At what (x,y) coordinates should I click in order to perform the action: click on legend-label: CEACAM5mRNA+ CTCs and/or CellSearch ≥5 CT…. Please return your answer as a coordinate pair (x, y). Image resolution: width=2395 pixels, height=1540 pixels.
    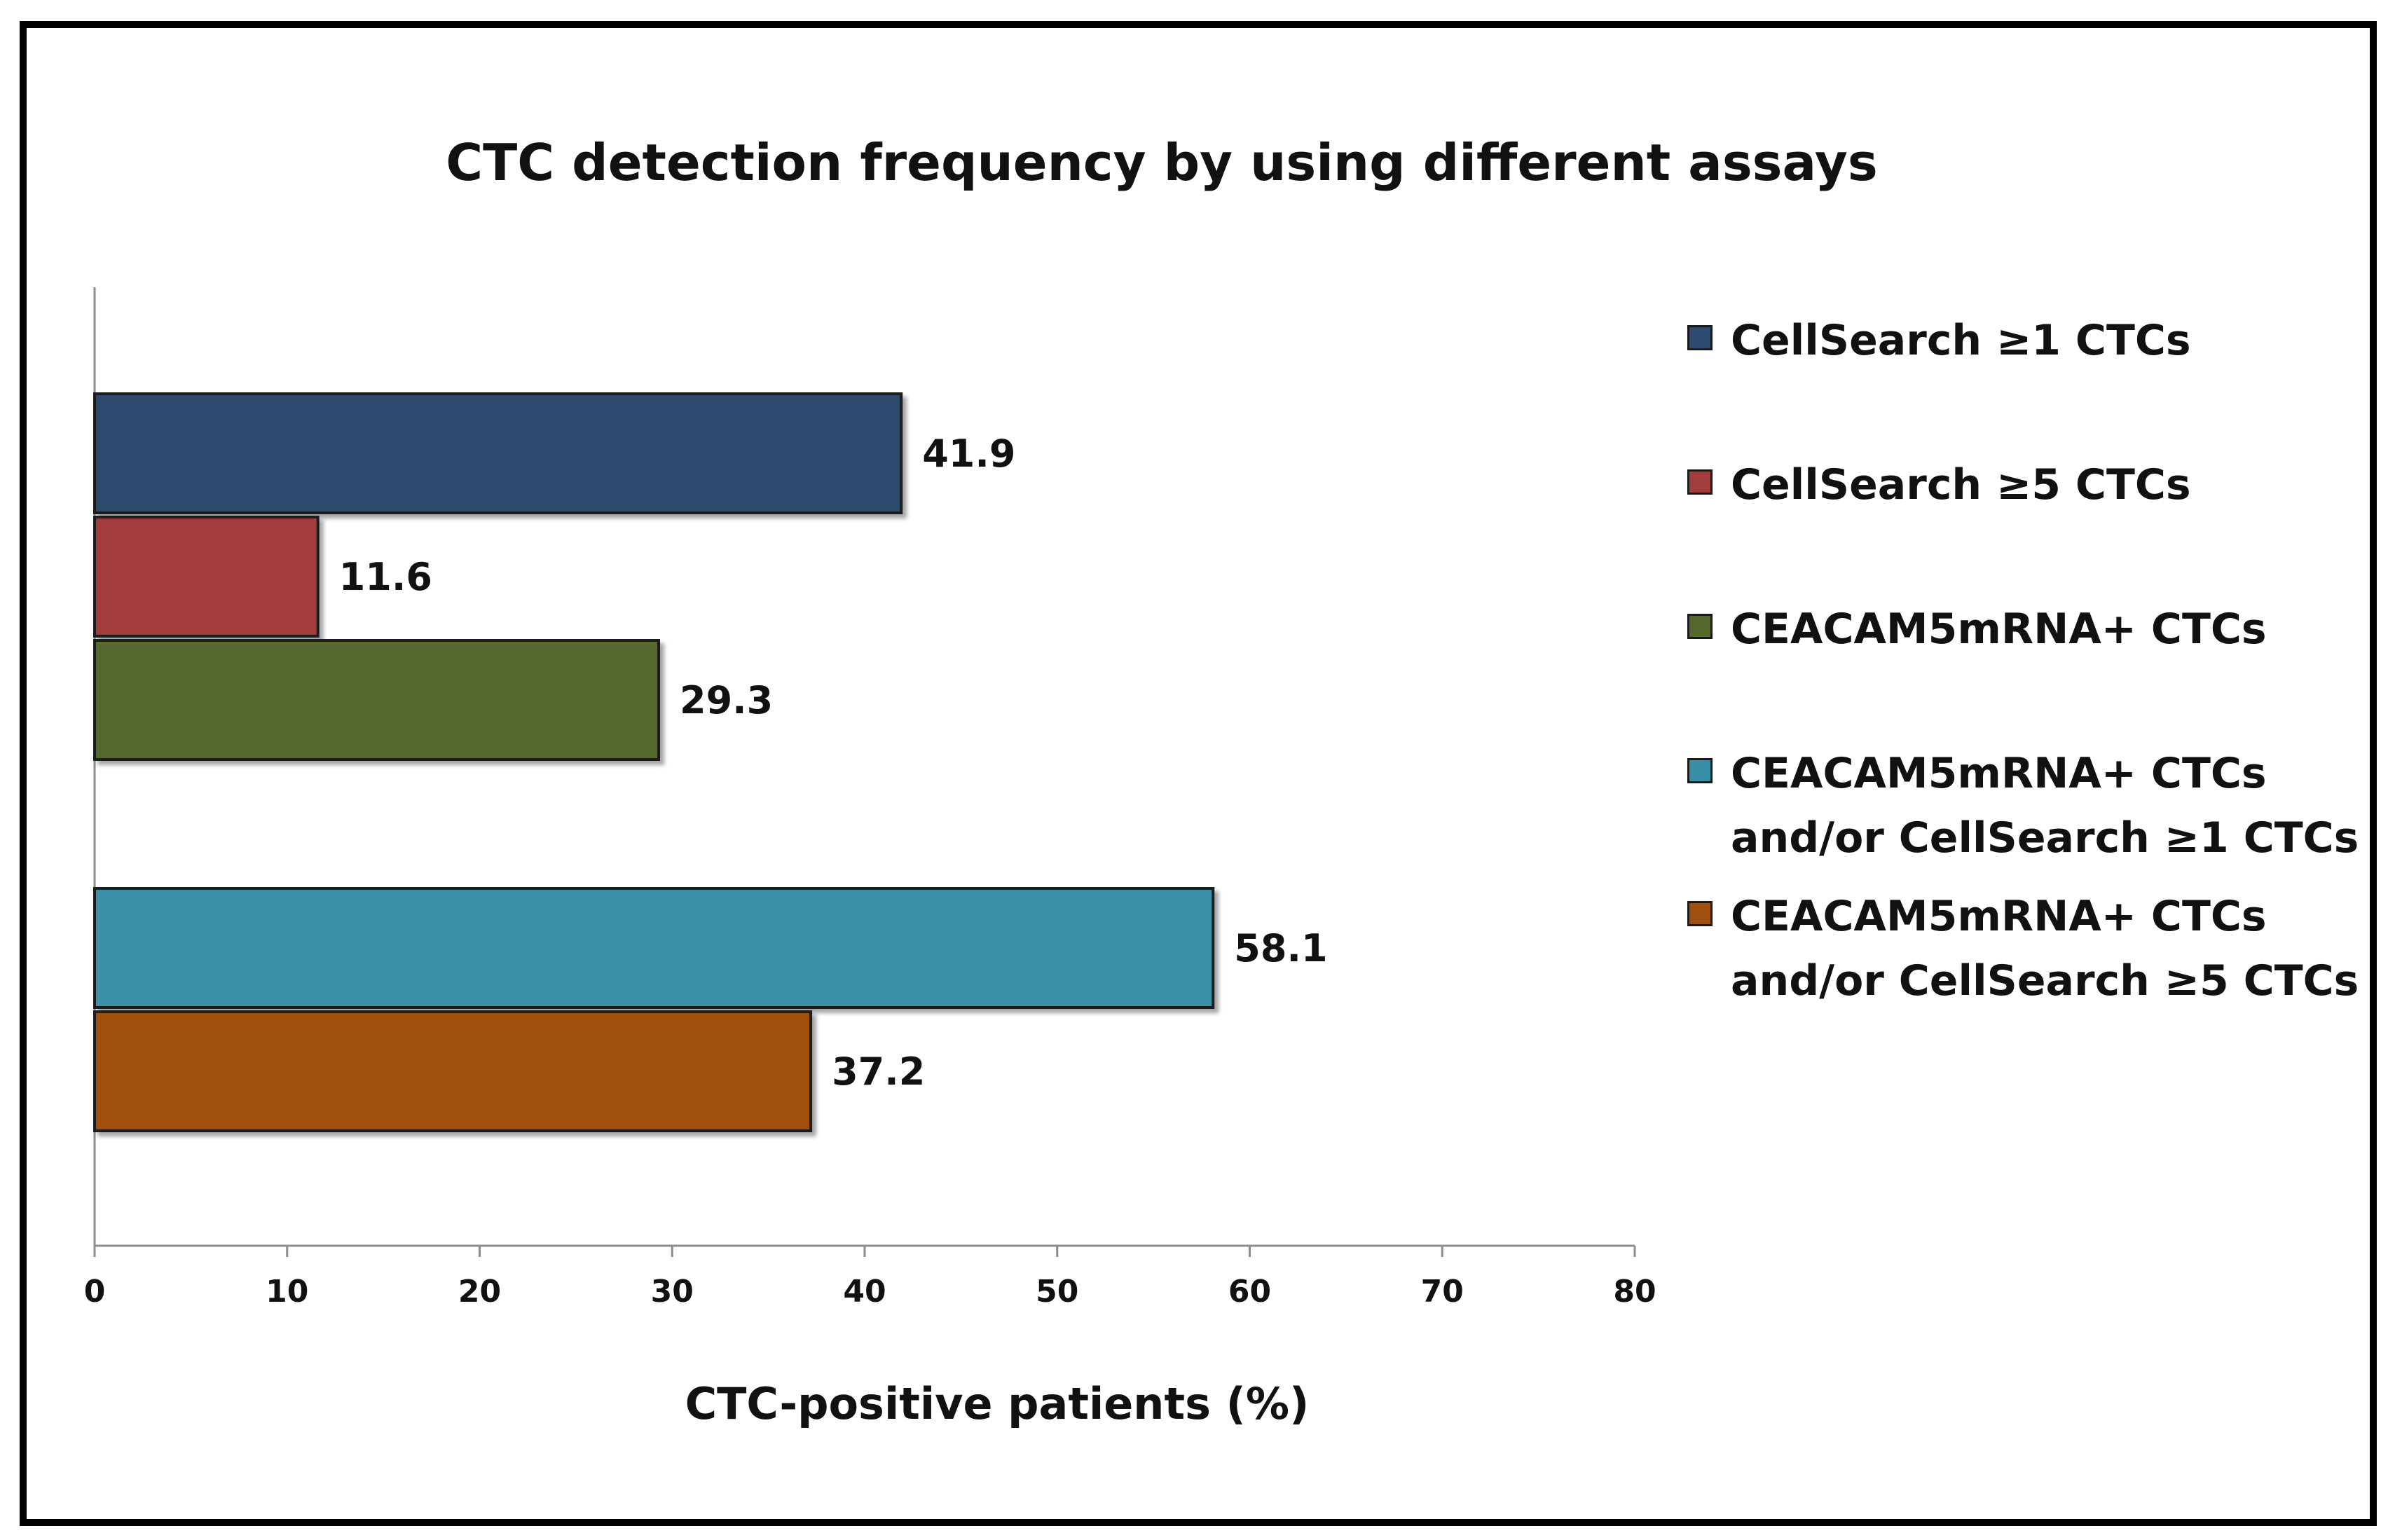
    Looking at the image, I should click on (2045, 948).